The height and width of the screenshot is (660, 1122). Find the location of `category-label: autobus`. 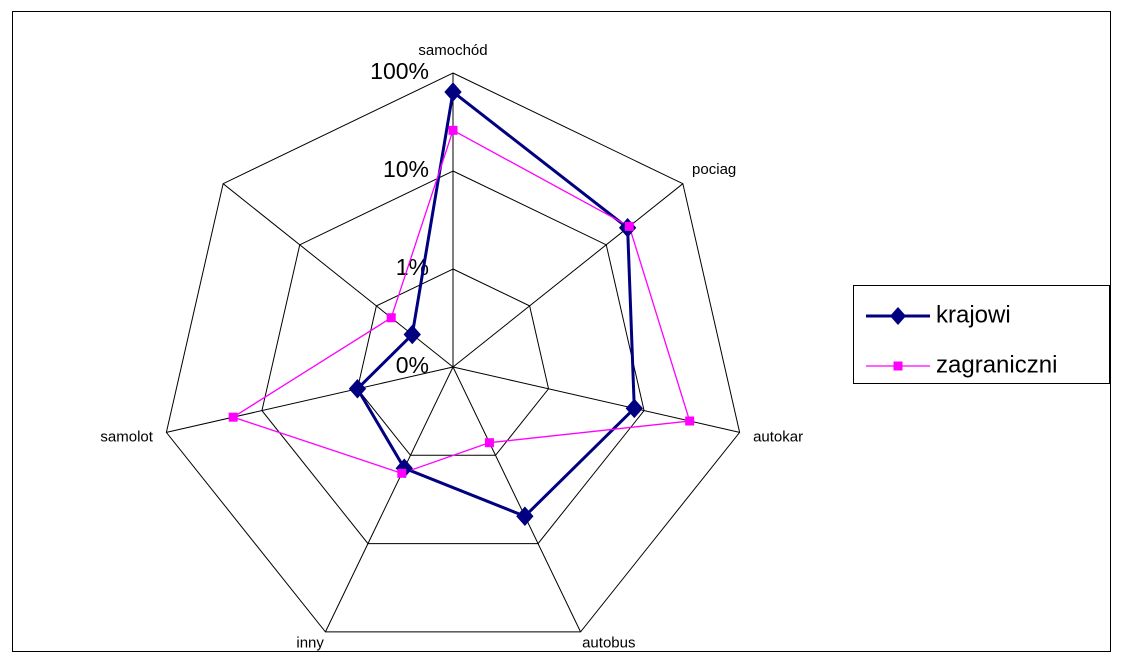

category-label: autobus is located at coordinates (608, 643).